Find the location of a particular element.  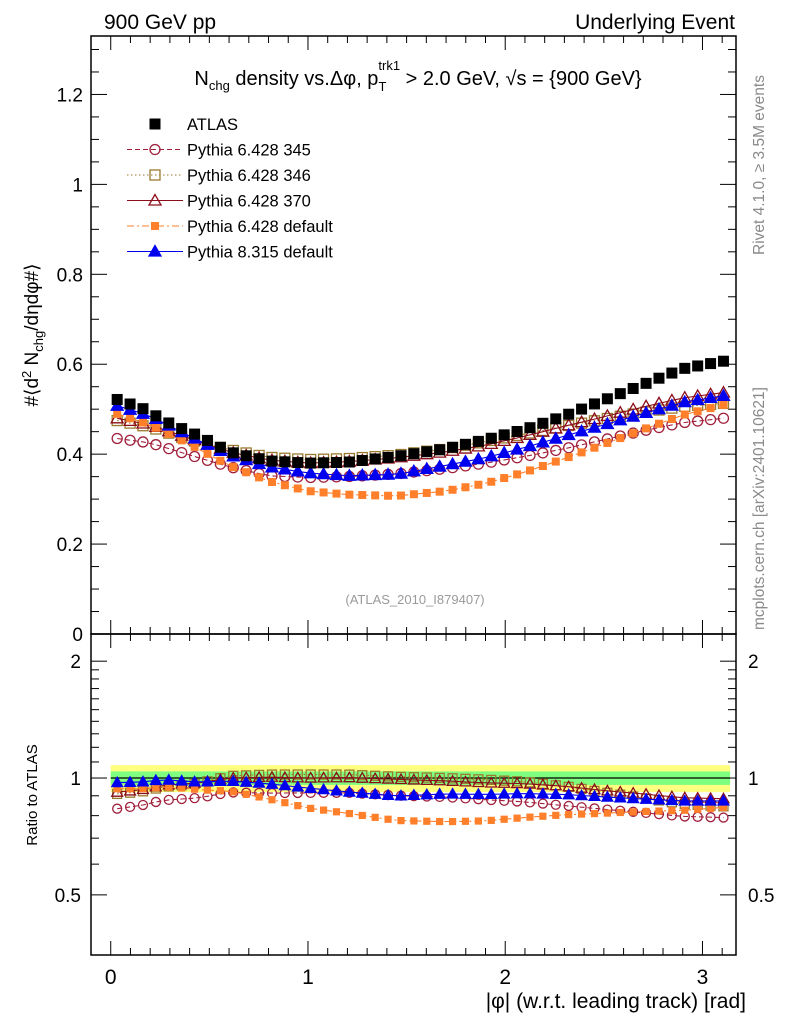

ratio-uncertainty-band is located at coordinates (420, 779).